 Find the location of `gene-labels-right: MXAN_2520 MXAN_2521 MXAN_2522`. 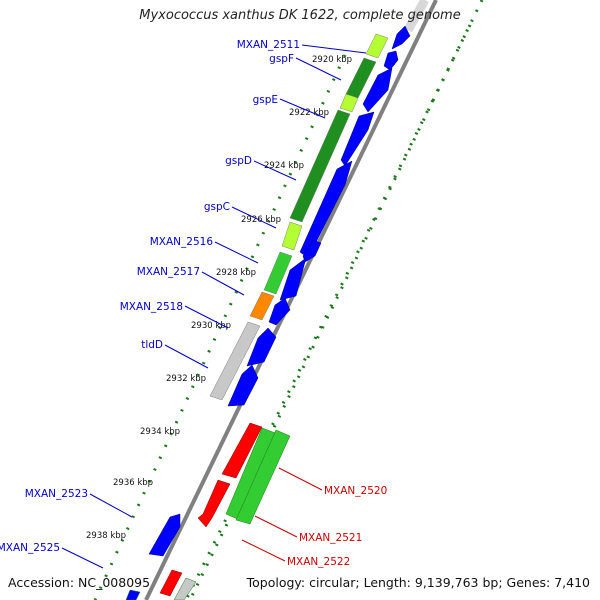

gene-labels-right: MXAN_2520 MXAN_2521 MXAN_2522 is located at coordinates (337, 526).